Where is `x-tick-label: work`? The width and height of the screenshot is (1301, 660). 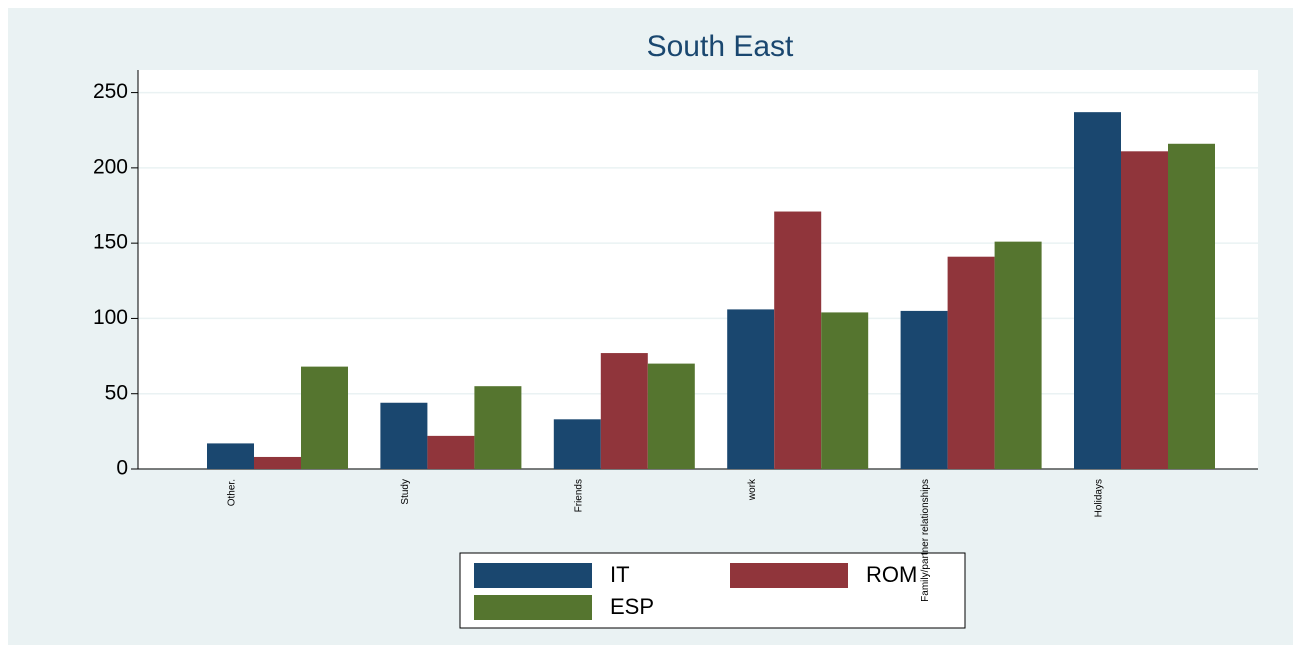
x-tick-label: work is located at coordinates (752, 489).